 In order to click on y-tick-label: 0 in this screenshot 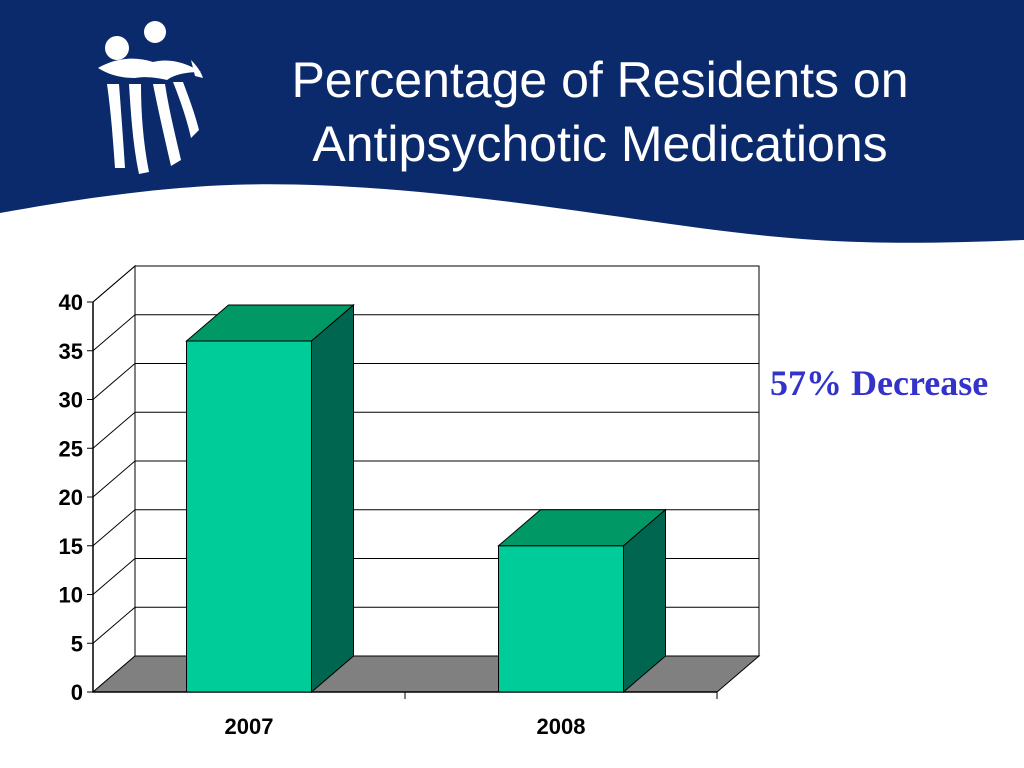, I will do `click(77, 692)`.